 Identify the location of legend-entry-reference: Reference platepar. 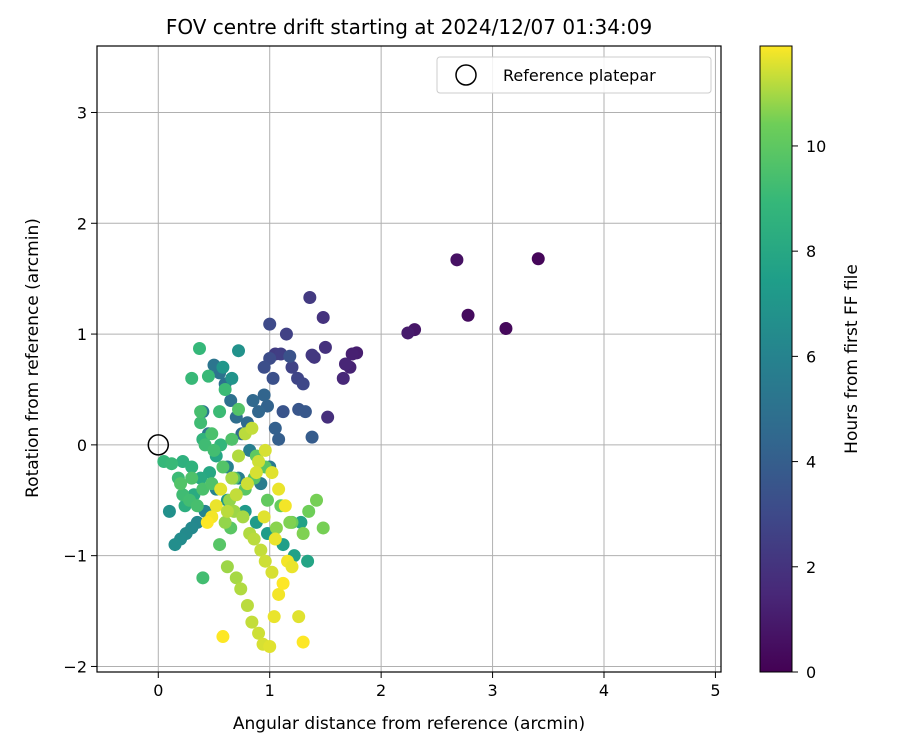
(579, 75).